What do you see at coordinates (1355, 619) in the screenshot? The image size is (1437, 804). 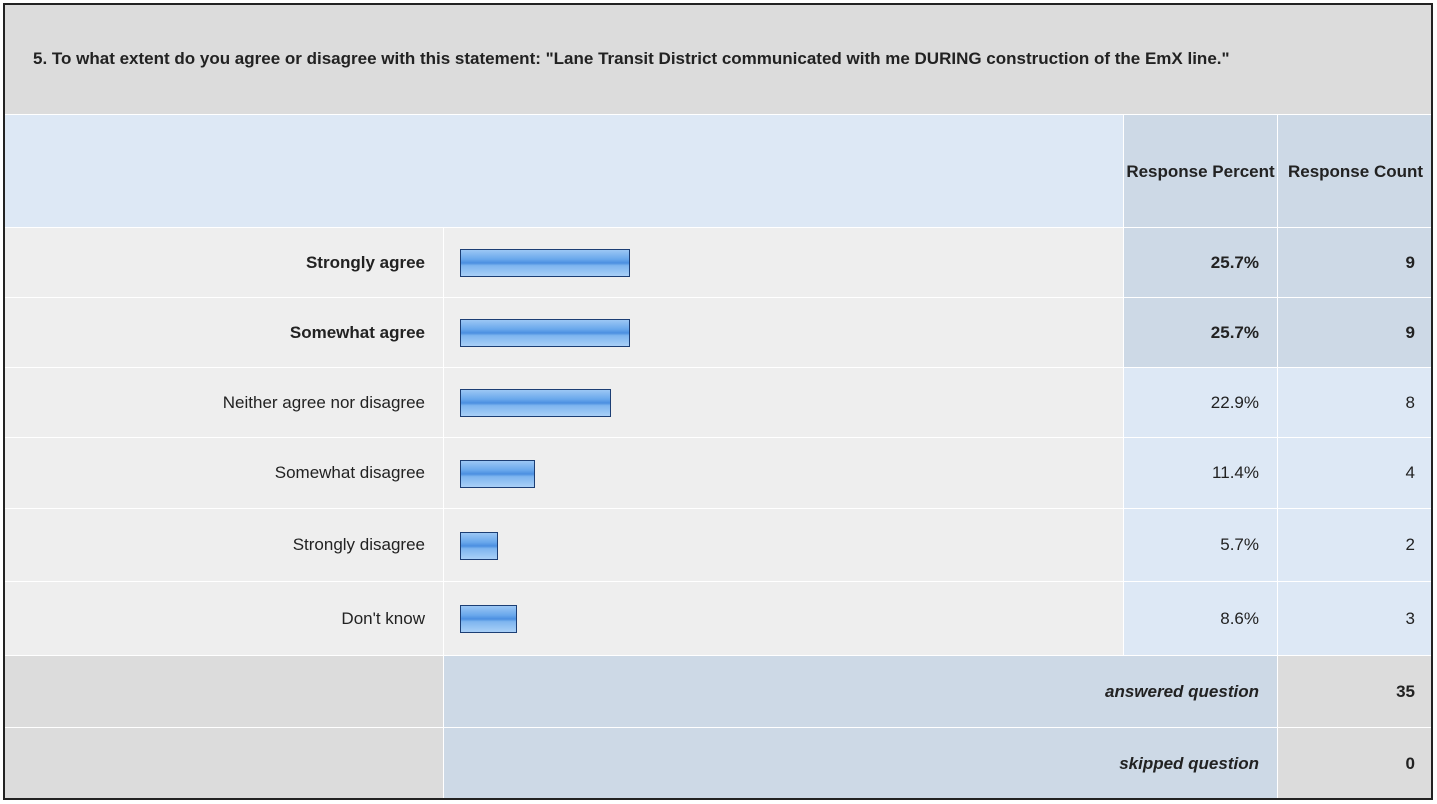 I see `count-cell: 3` at bounding box center [1355, 619].